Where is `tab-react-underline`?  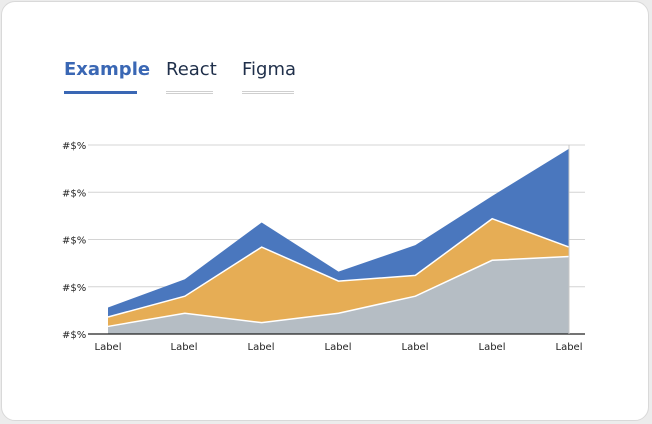 tab-react-underline is located at coordinates (189, 92).